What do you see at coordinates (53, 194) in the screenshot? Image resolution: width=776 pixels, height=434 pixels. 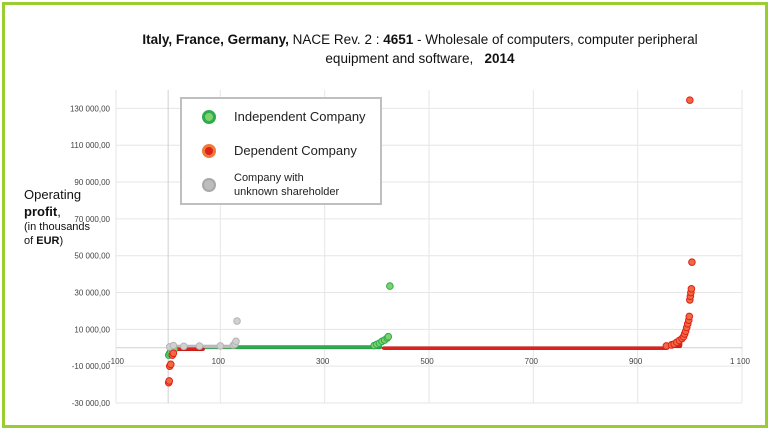 I see `ylabel-line1: Operating` at bounding box center [53, 194].